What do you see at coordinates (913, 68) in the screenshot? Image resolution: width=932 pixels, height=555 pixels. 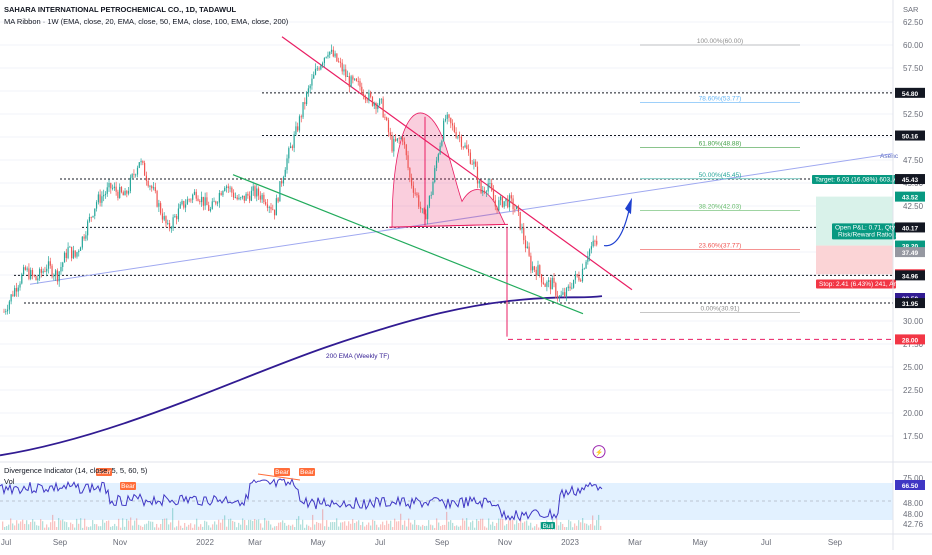 I see `y-tick-label: 57.50` at bounding box center [913, 68].